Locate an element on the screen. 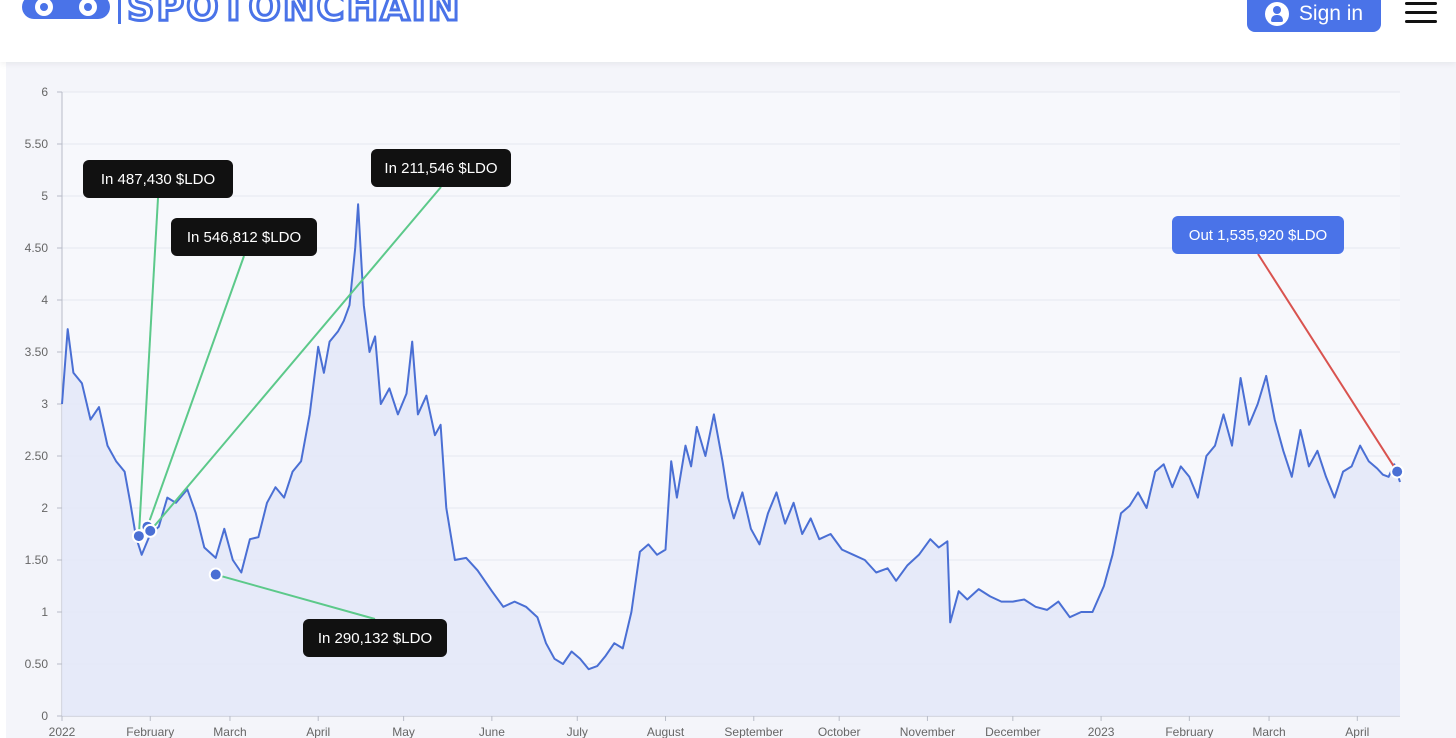  annotation-label: In 546,812 $LDO is located at coordinates (244, 237).